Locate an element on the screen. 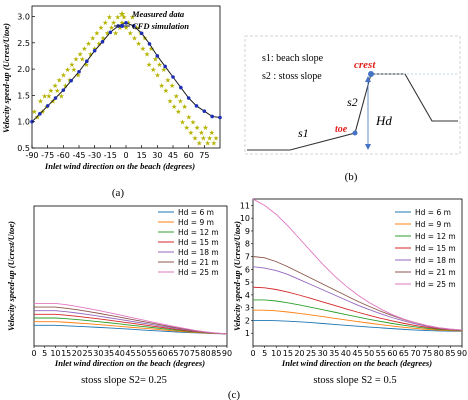  s1-symbol: s1 is located at coordinates (303, 133).